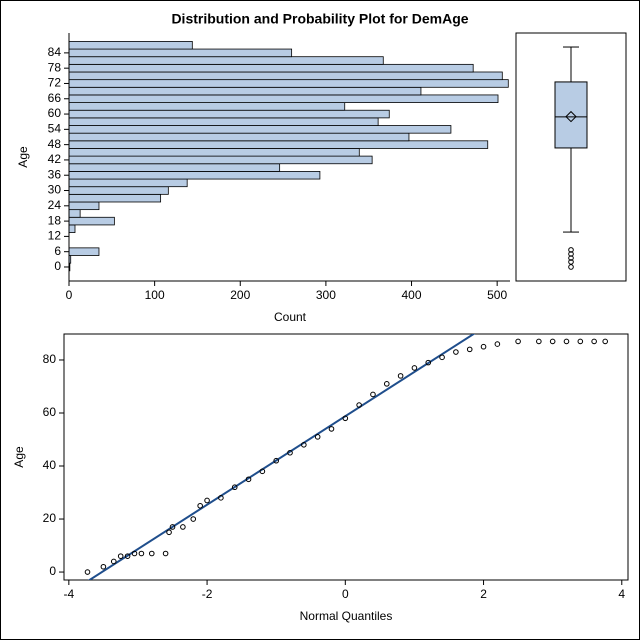 This screenshot has width=640, height=640. I want to click on y-tick-label: 84, so click(55, 52).